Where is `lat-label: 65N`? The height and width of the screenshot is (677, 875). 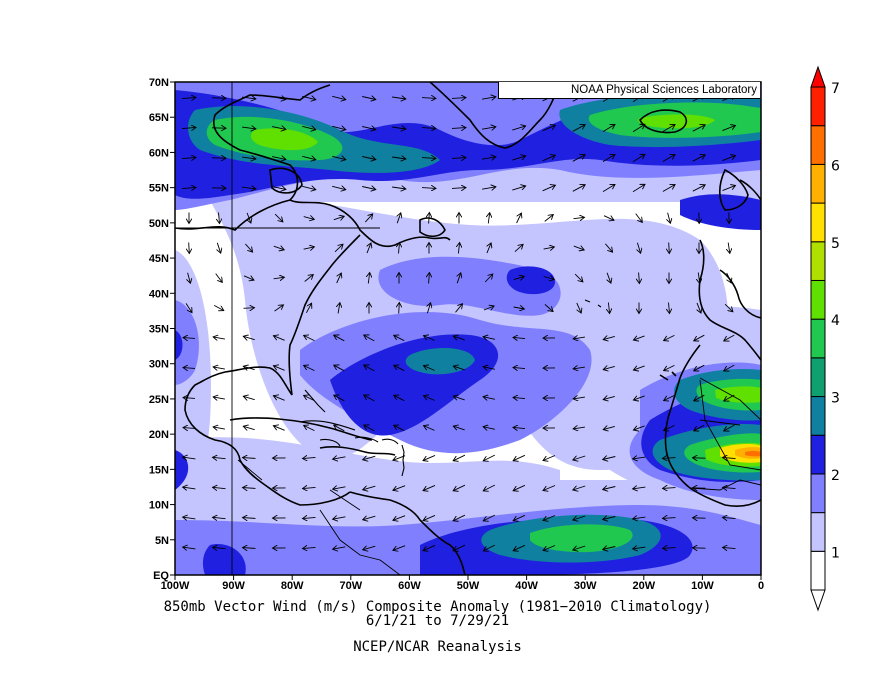
lat-label: 65N is located at coordinates (159, 118).